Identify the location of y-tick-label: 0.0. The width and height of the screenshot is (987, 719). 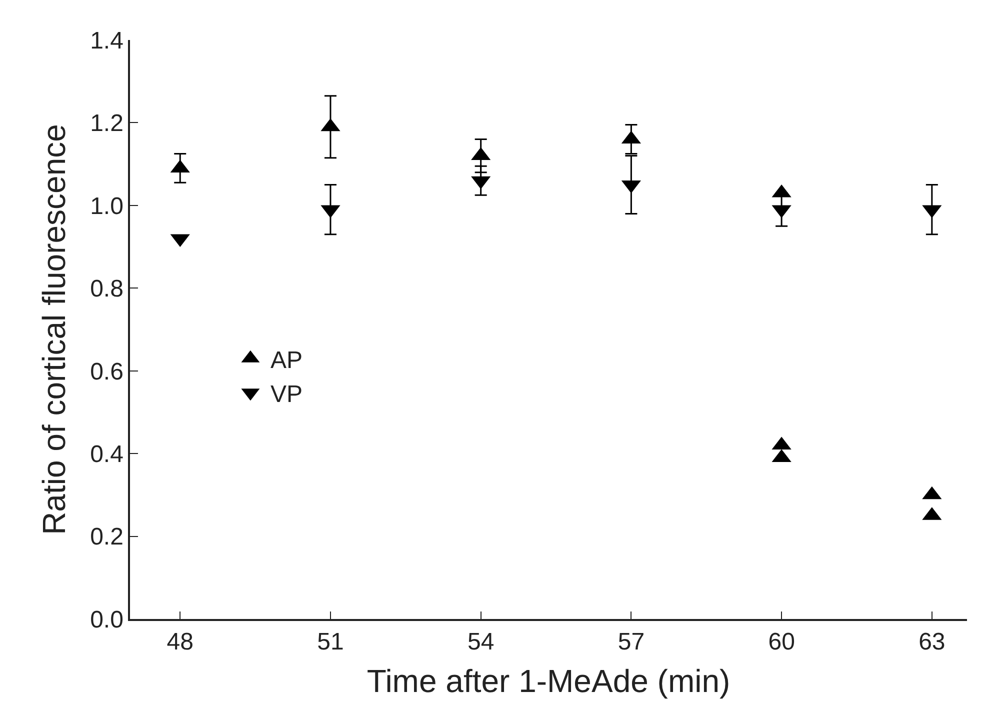
(107, 620).